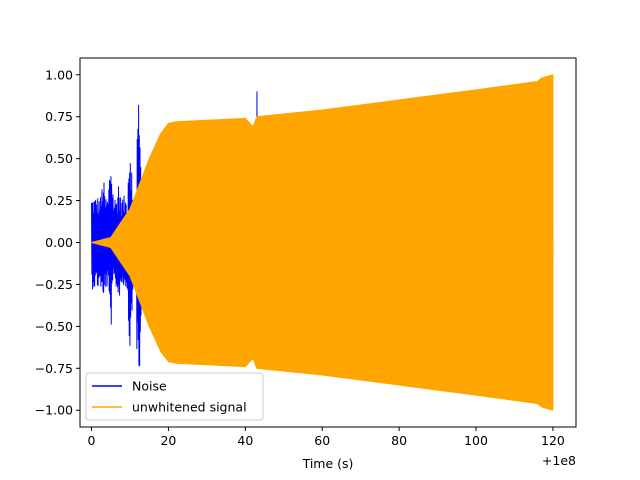 The image size is (640, 480). What do you see at coordinates (399, 440) in the screenshot?
I see `x-tick-label: 80` at bounding box center [399, 440].